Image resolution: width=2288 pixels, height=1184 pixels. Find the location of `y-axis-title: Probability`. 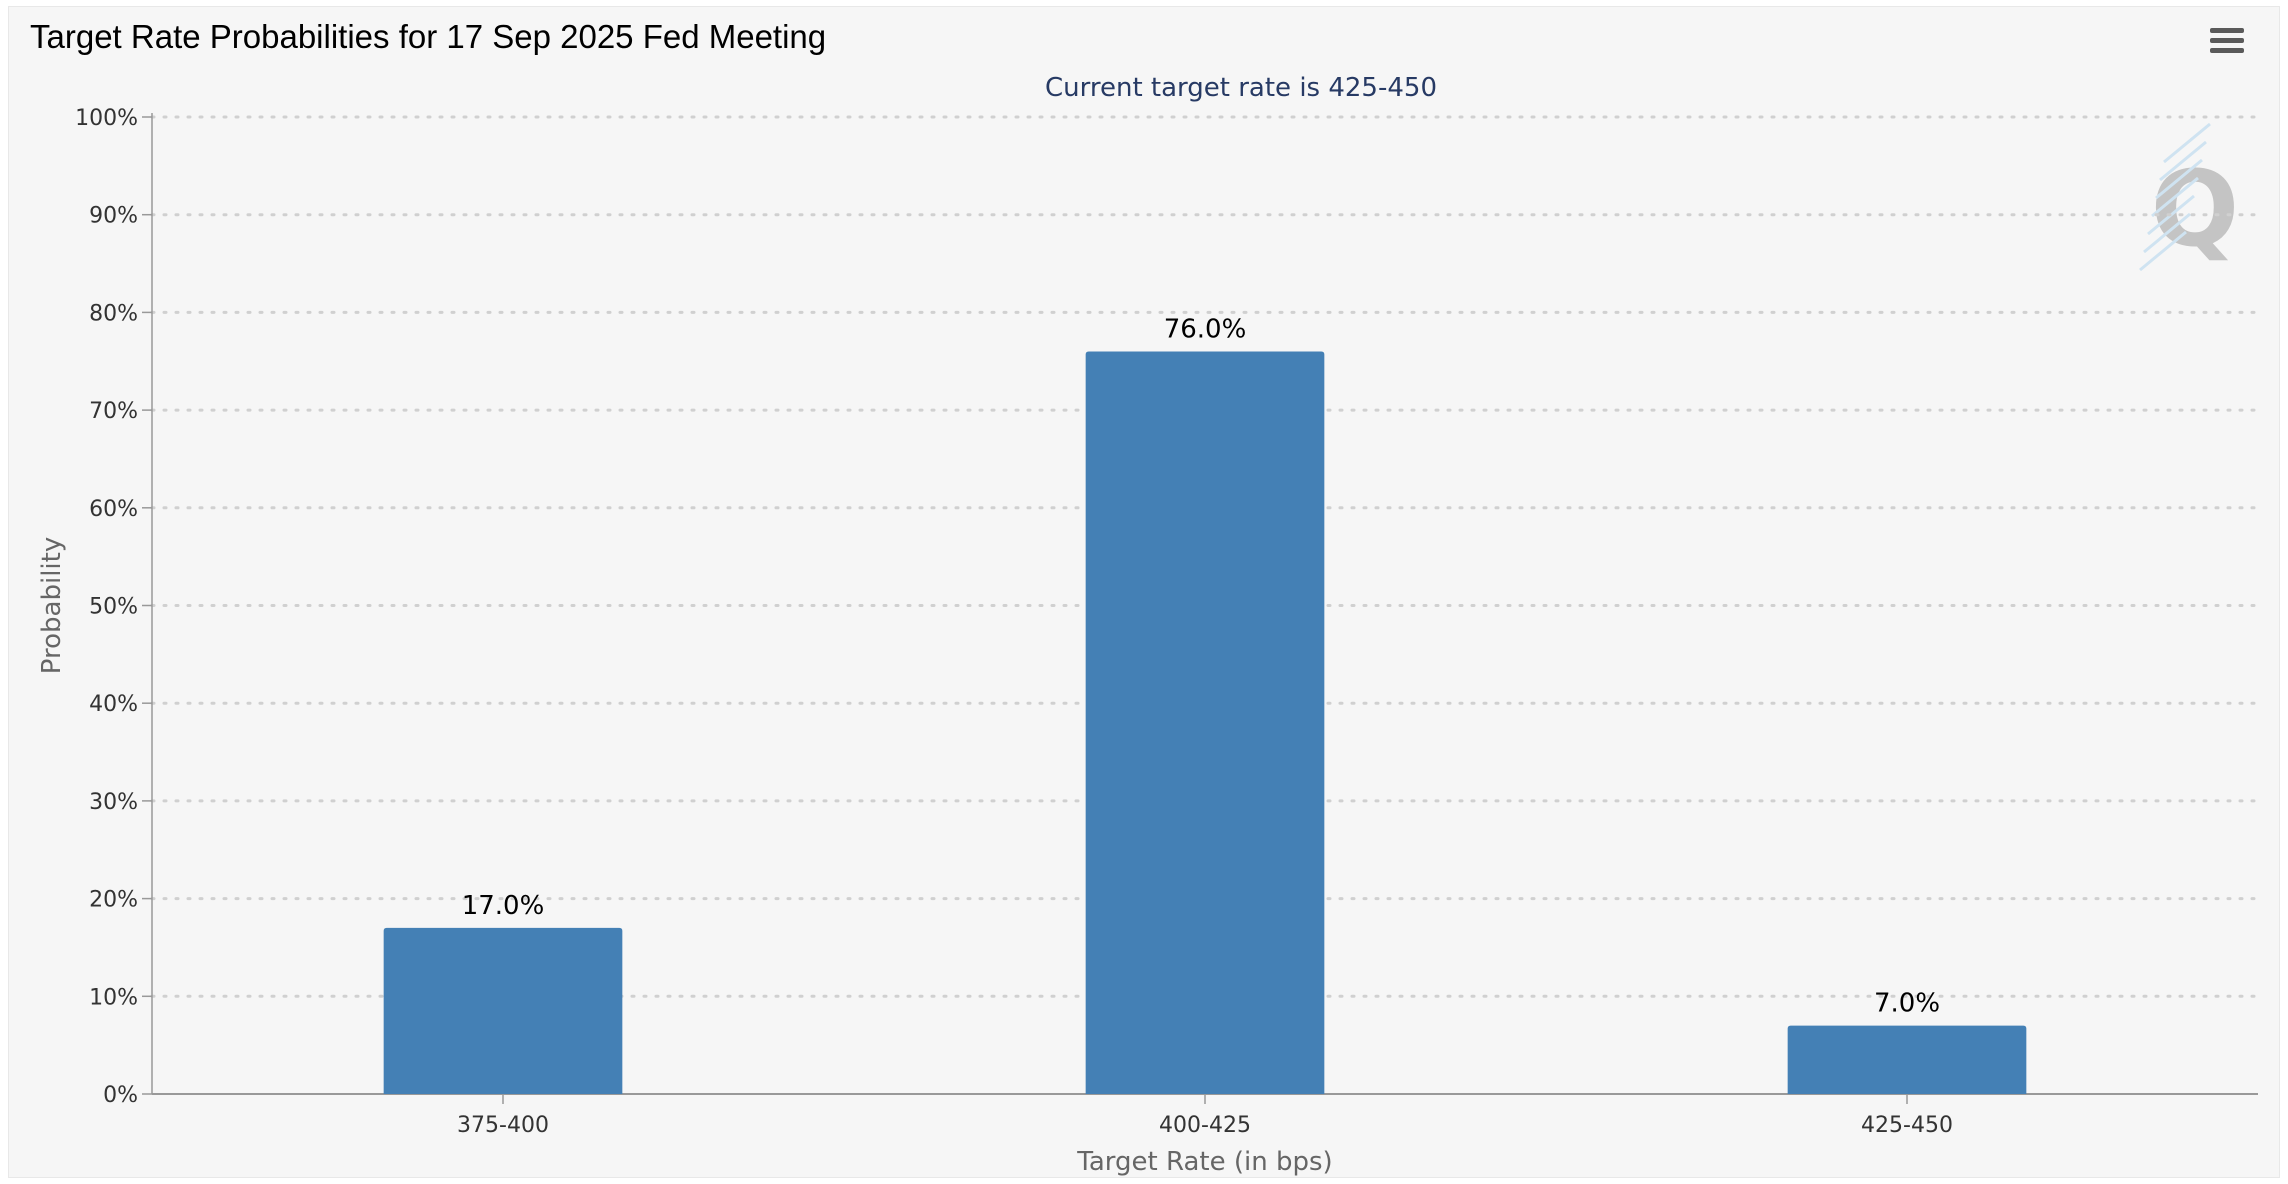

y-axis-title: Probability is located at coordinates (52, 605).